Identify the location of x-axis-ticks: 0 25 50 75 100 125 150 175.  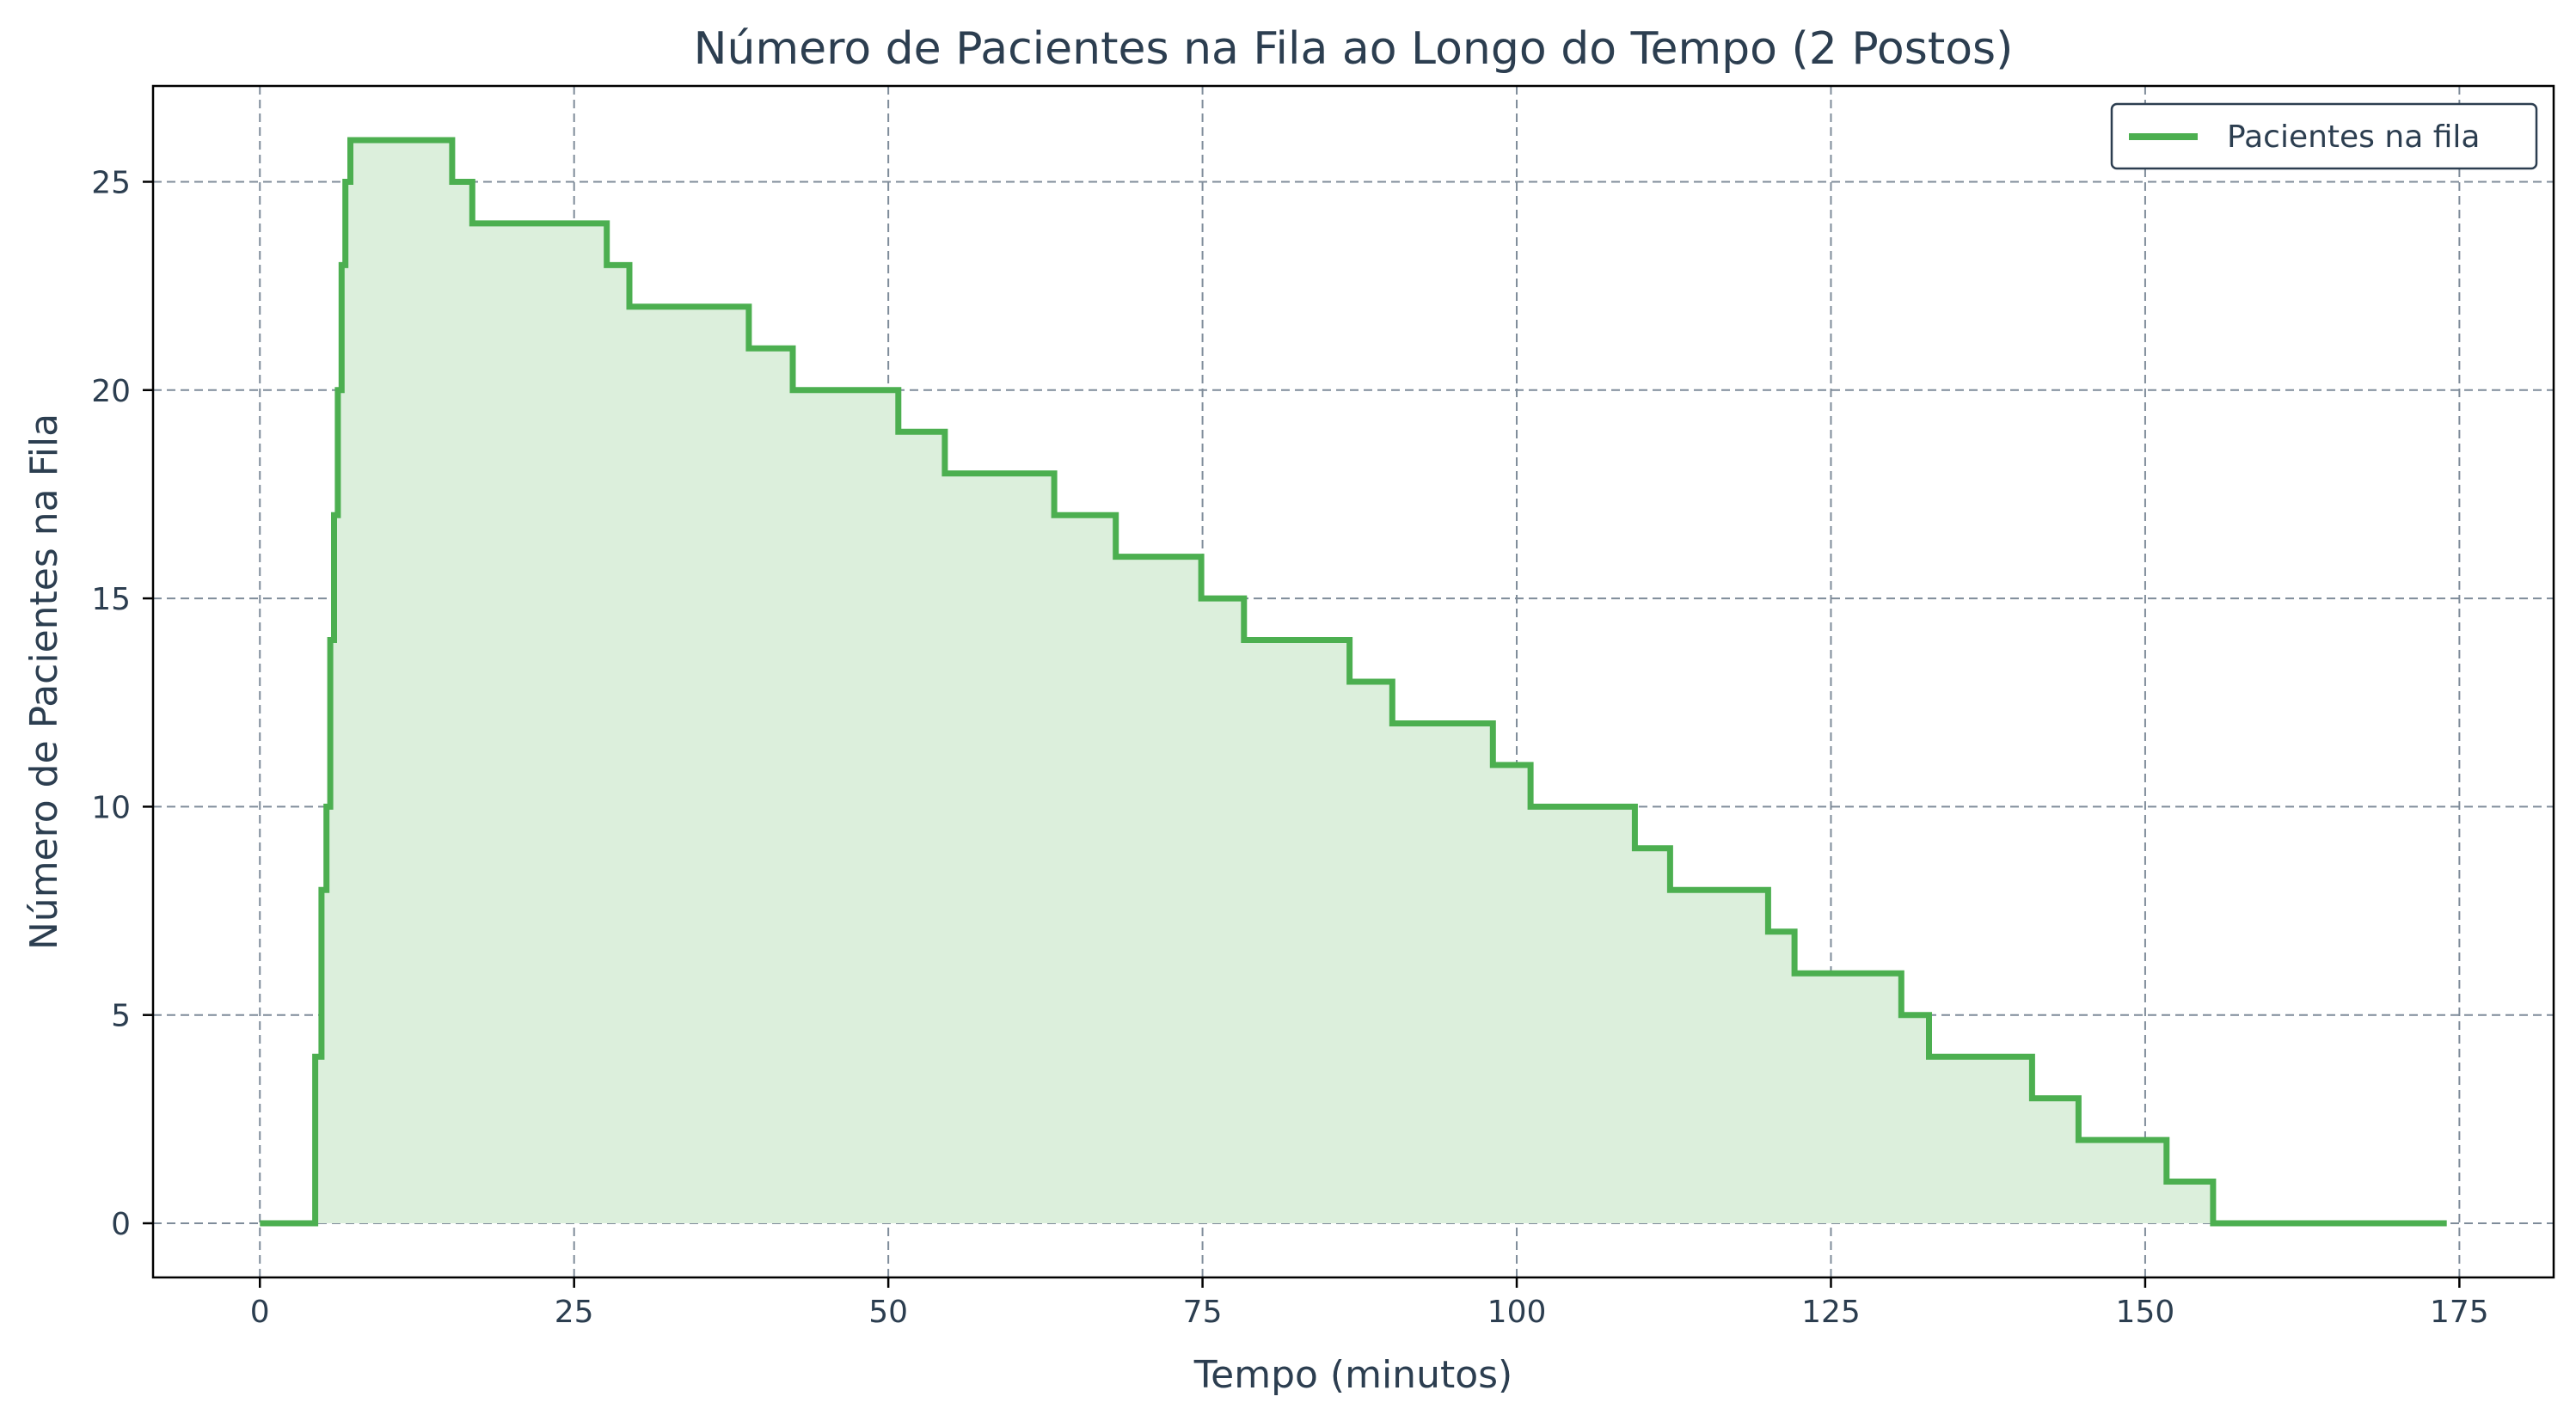
(1369, 1303).